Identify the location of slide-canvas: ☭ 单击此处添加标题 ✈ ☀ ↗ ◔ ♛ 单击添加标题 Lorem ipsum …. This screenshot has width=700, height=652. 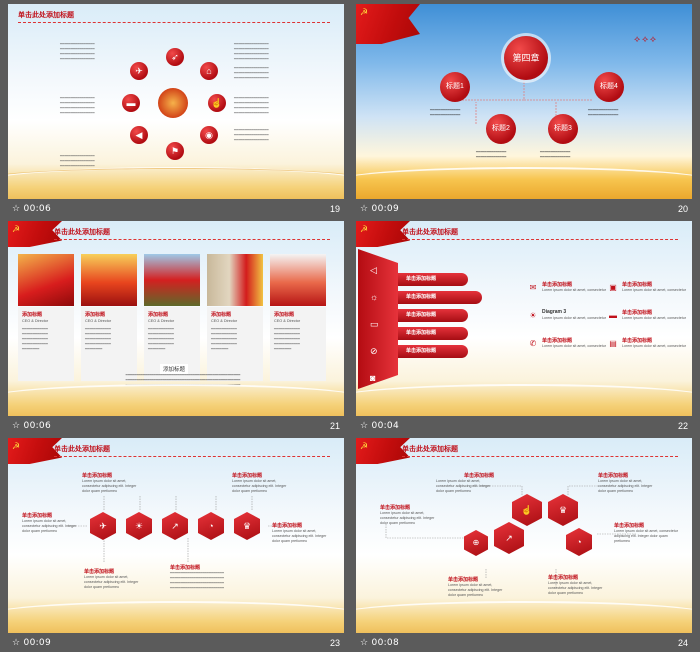
(176, 535).